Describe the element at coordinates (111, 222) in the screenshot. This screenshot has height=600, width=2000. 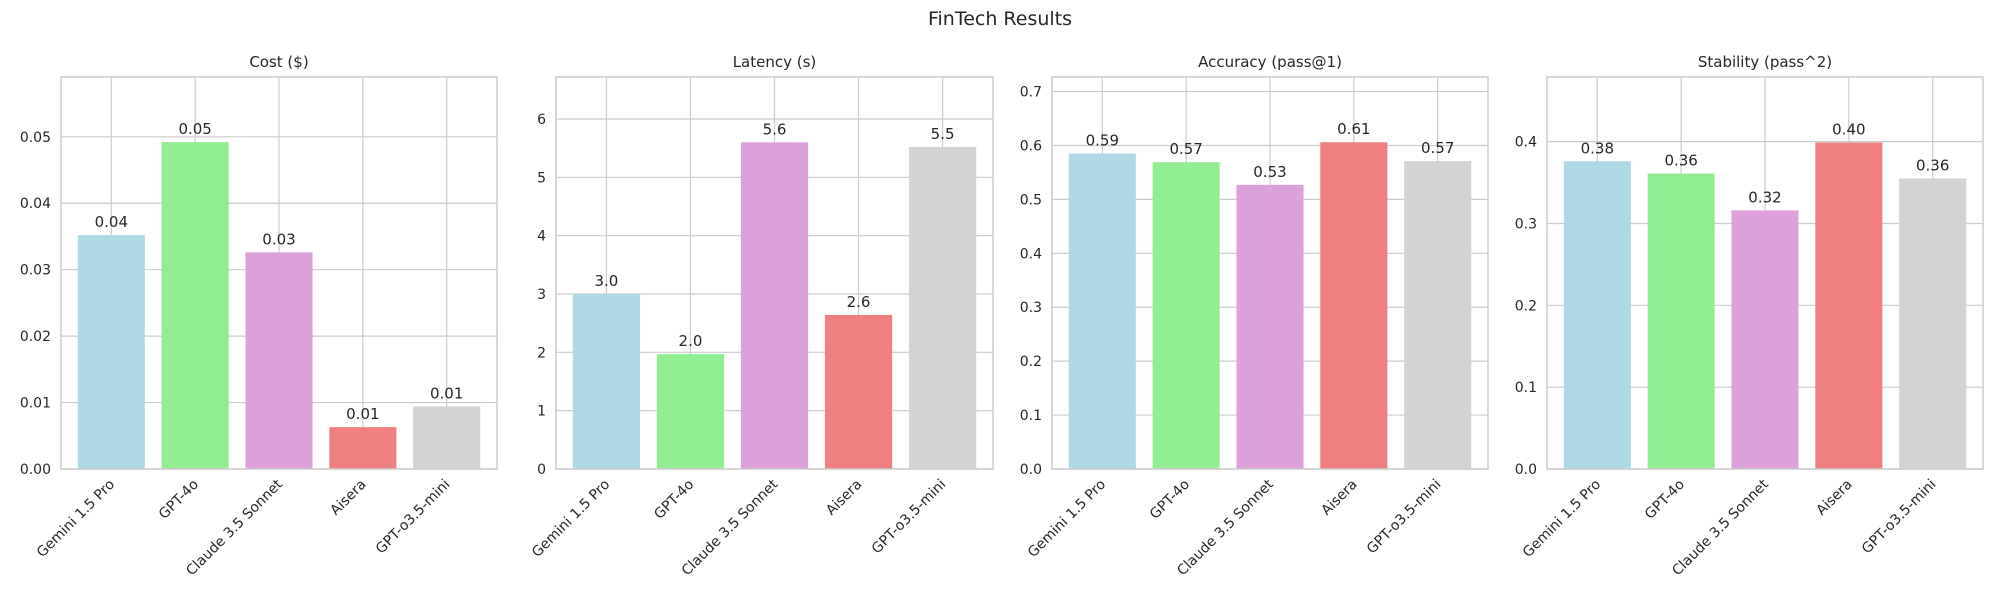
I see `bar-value-label: 0.04` at that location.